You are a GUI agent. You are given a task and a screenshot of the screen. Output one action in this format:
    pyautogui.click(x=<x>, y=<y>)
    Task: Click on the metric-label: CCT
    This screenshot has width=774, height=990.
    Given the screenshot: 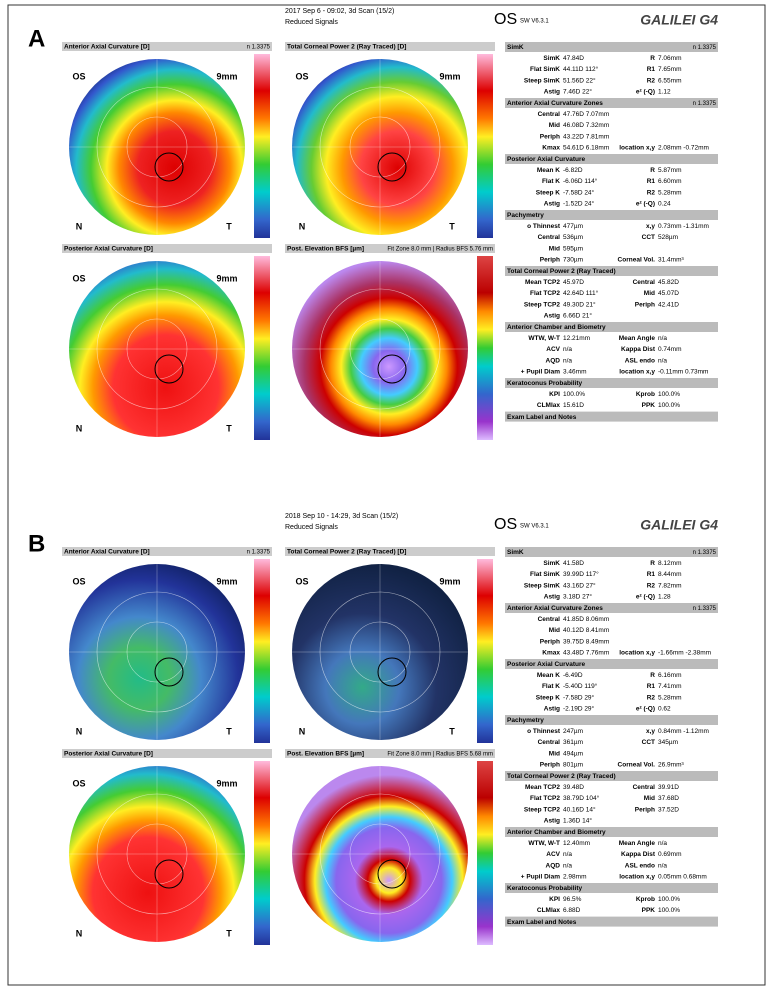 What is the action you would take?
    pyautogui.click(x=648, y=742)
    